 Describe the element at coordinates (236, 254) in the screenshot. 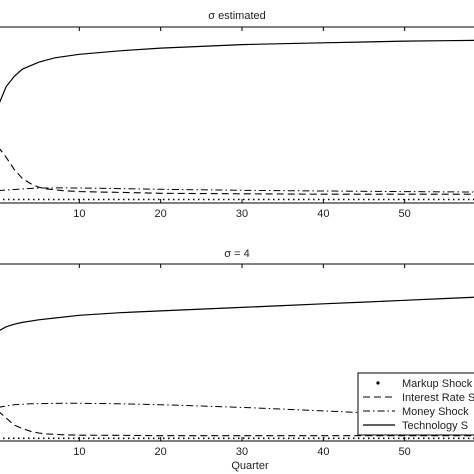

I see `bottom-chart-title: σ = 4` at that location.